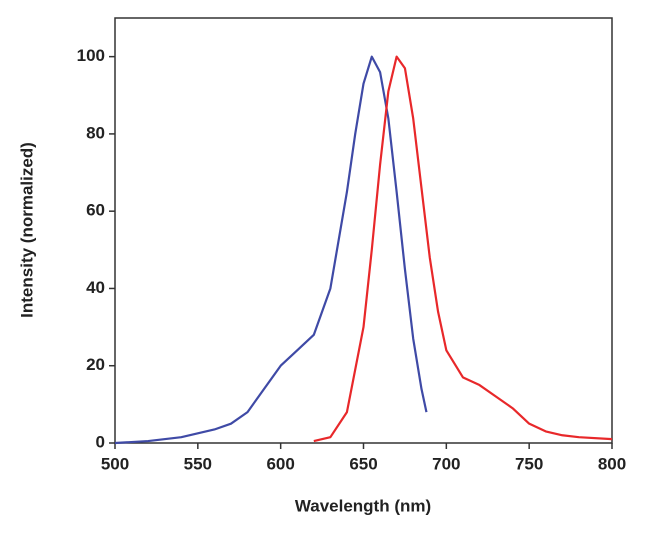 The height and width of the screenshot is (539, 650). Describe the element at coordinates (446, 463) in the screenshot. I see `x-tick-label: 700` at that location.